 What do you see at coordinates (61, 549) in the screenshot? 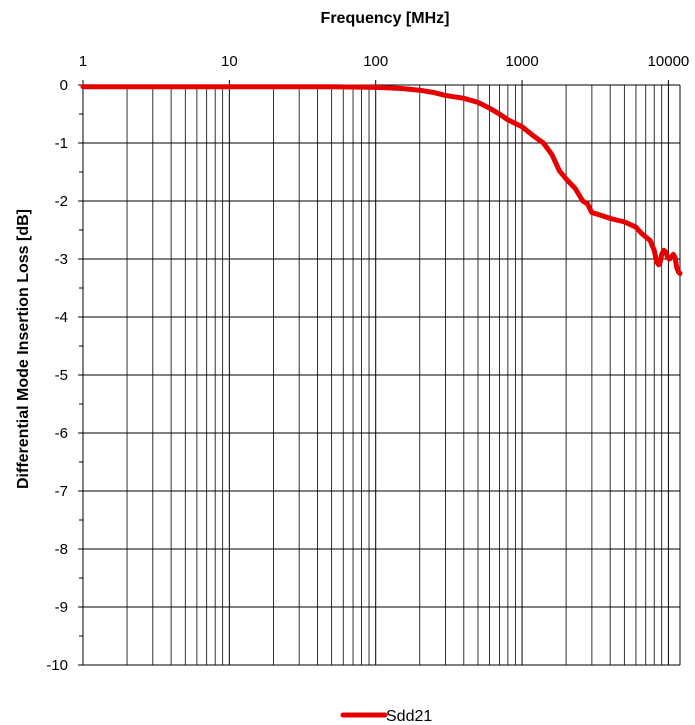
I see `y-tick-label: -8` at bounding box center [61, 549].